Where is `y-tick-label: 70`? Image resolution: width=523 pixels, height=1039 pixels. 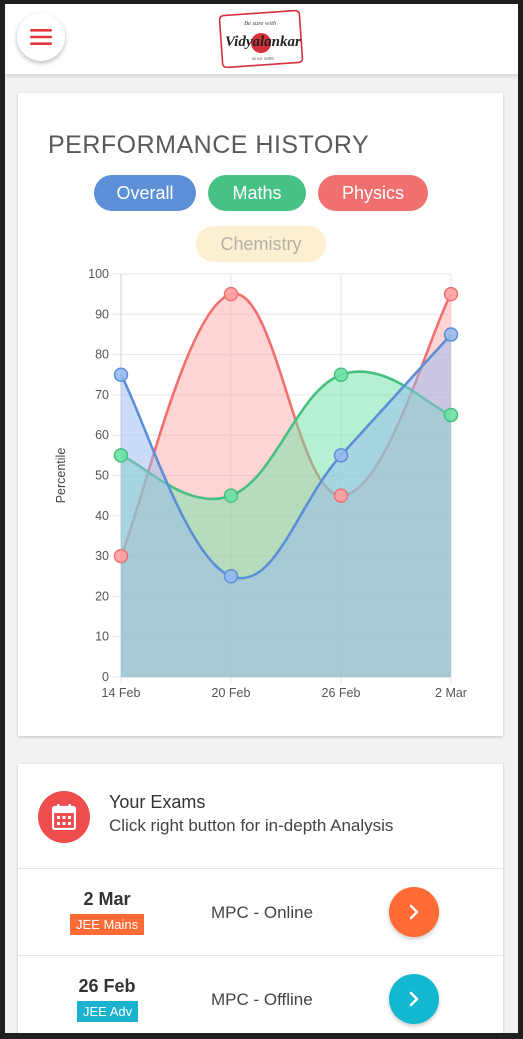 y-tick-label: 70 is located at coordinates (102, 395).